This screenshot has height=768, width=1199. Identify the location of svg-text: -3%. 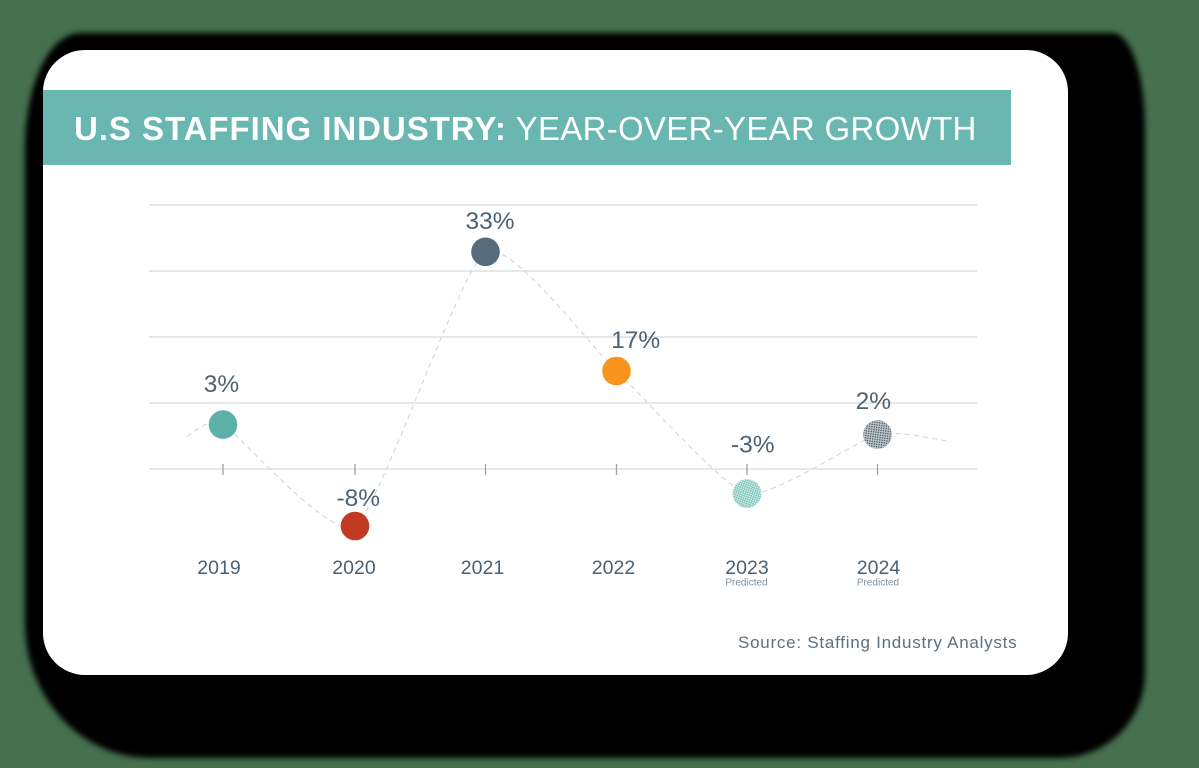
(753, 444).